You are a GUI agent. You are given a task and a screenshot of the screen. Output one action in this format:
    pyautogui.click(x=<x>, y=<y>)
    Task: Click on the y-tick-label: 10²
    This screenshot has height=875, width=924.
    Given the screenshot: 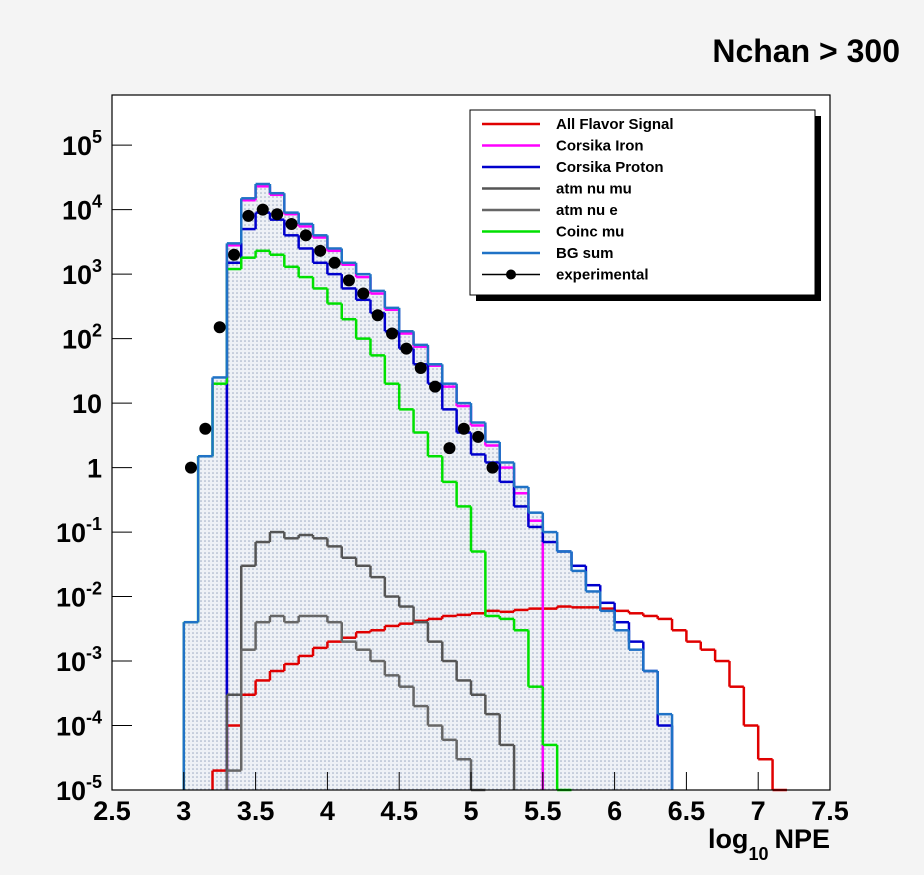 What is the action you would take?
    pyautogui.click(x=82, y=338)
    